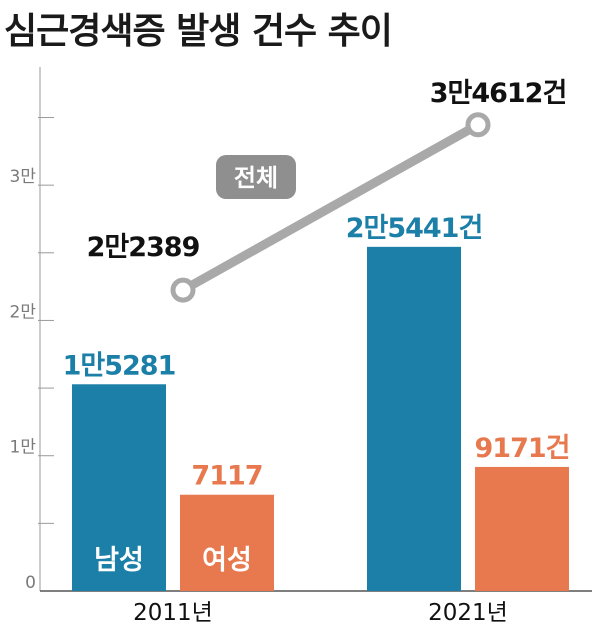 This screenshot has height=631, width=600. Describe the element at coordinates (23, 177) in the screenshot. I see `y-tick-label: 3만` at that location.